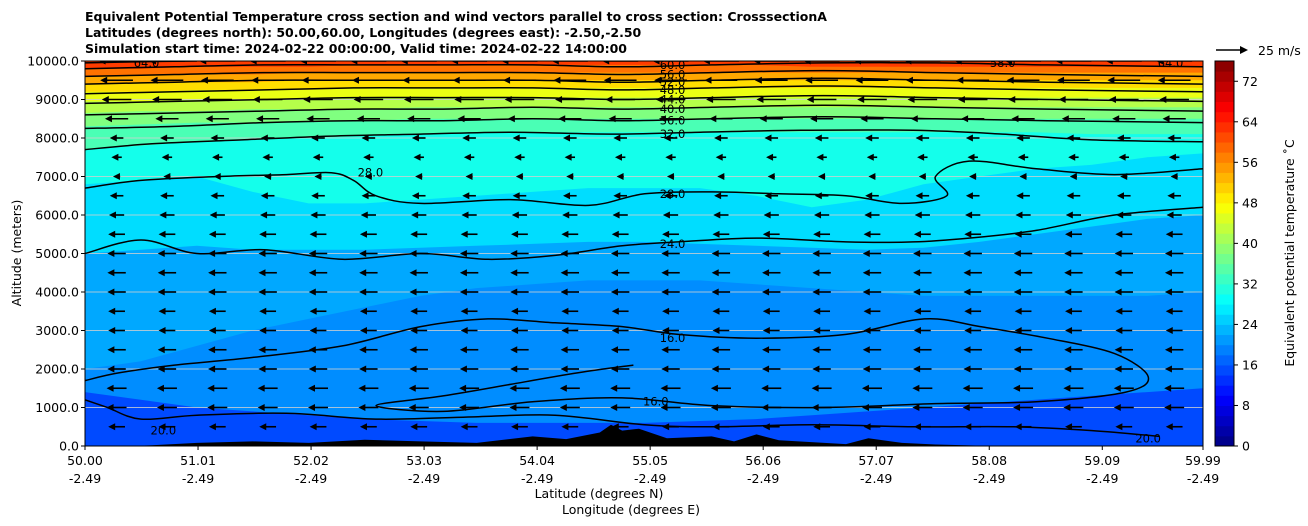 This screenshot has width=1308, height=526. Describe the element at coordinates (1246, 446) in the screenshot. I see `colorbar-tick-label: 0` at that location.